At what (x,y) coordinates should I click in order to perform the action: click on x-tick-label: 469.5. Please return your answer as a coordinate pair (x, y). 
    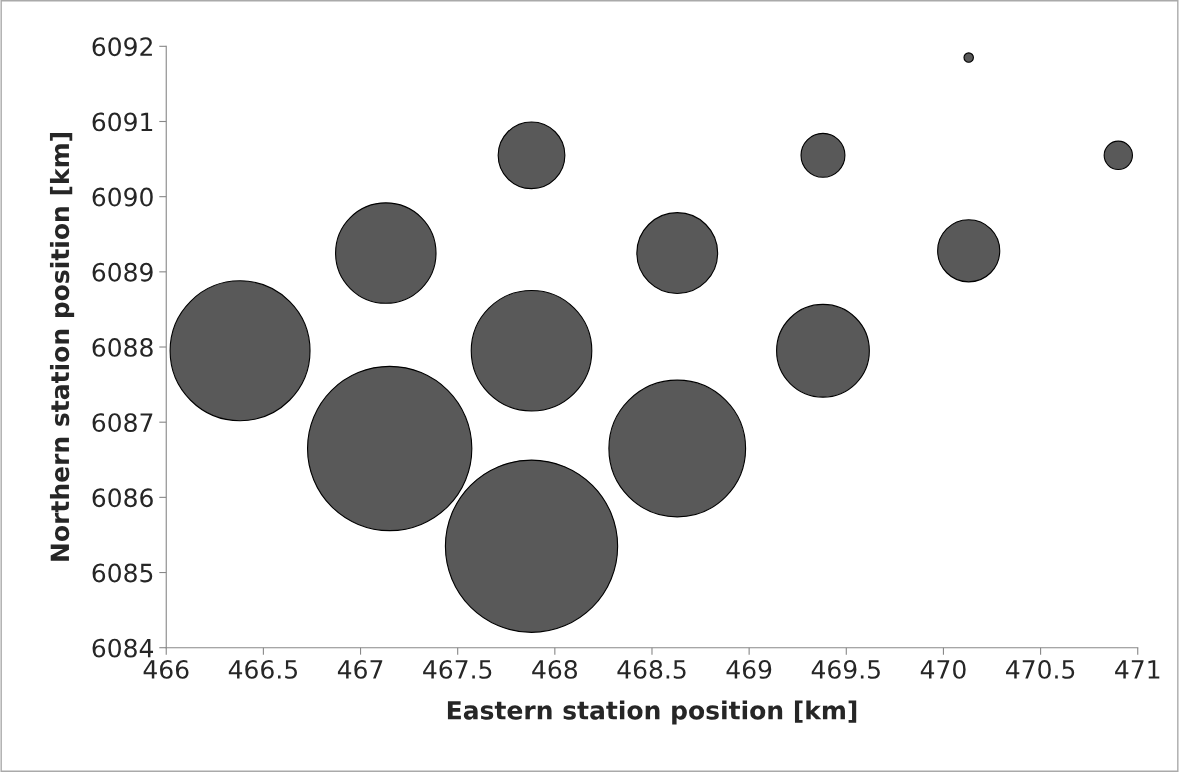
    Looking at the image, I should click on (845, 669).